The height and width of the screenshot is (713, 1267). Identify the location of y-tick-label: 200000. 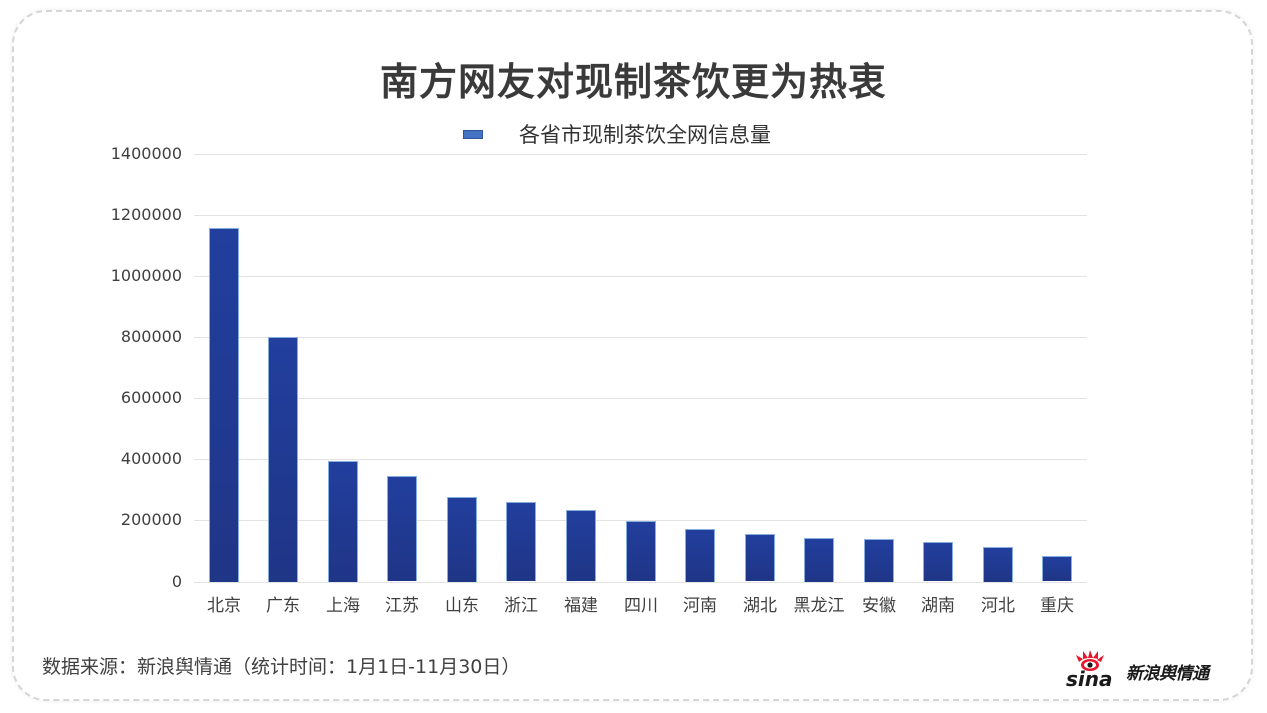
(151, 519).